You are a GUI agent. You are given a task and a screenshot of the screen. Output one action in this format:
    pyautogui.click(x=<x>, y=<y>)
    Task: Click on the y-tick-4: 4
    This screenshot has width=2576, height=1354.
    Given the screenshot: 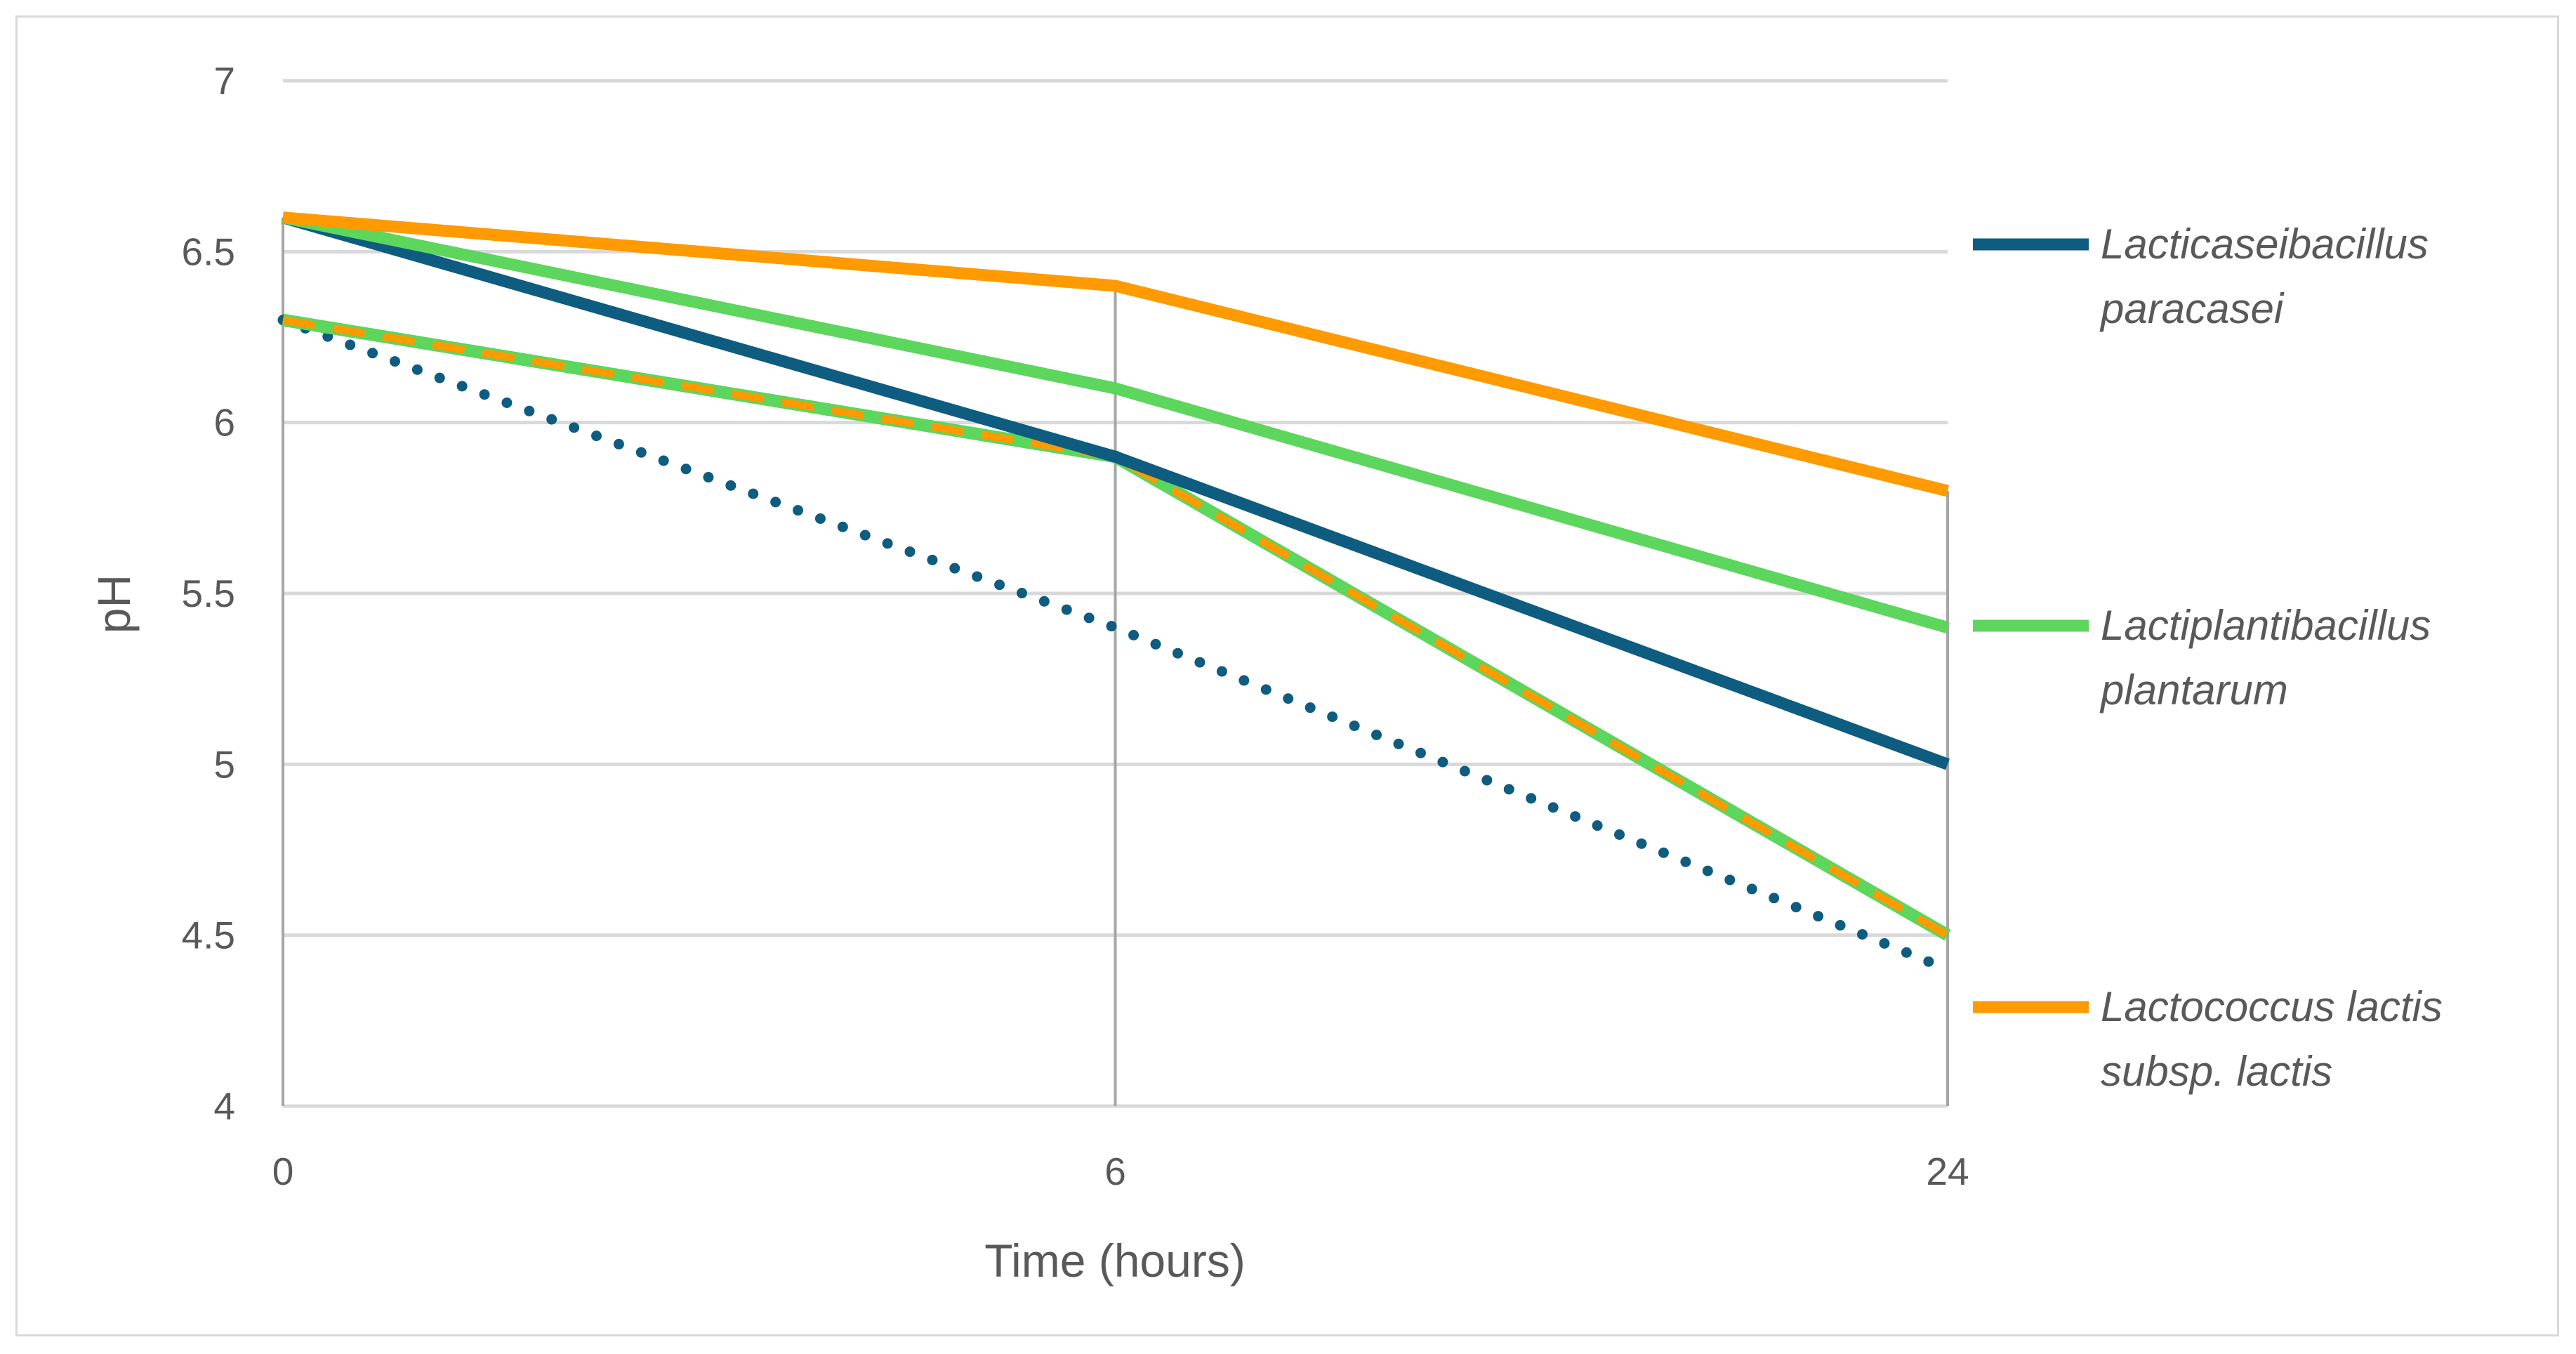 What is the action you would take?
    pyautogui.click(x=224, y=1106)
    